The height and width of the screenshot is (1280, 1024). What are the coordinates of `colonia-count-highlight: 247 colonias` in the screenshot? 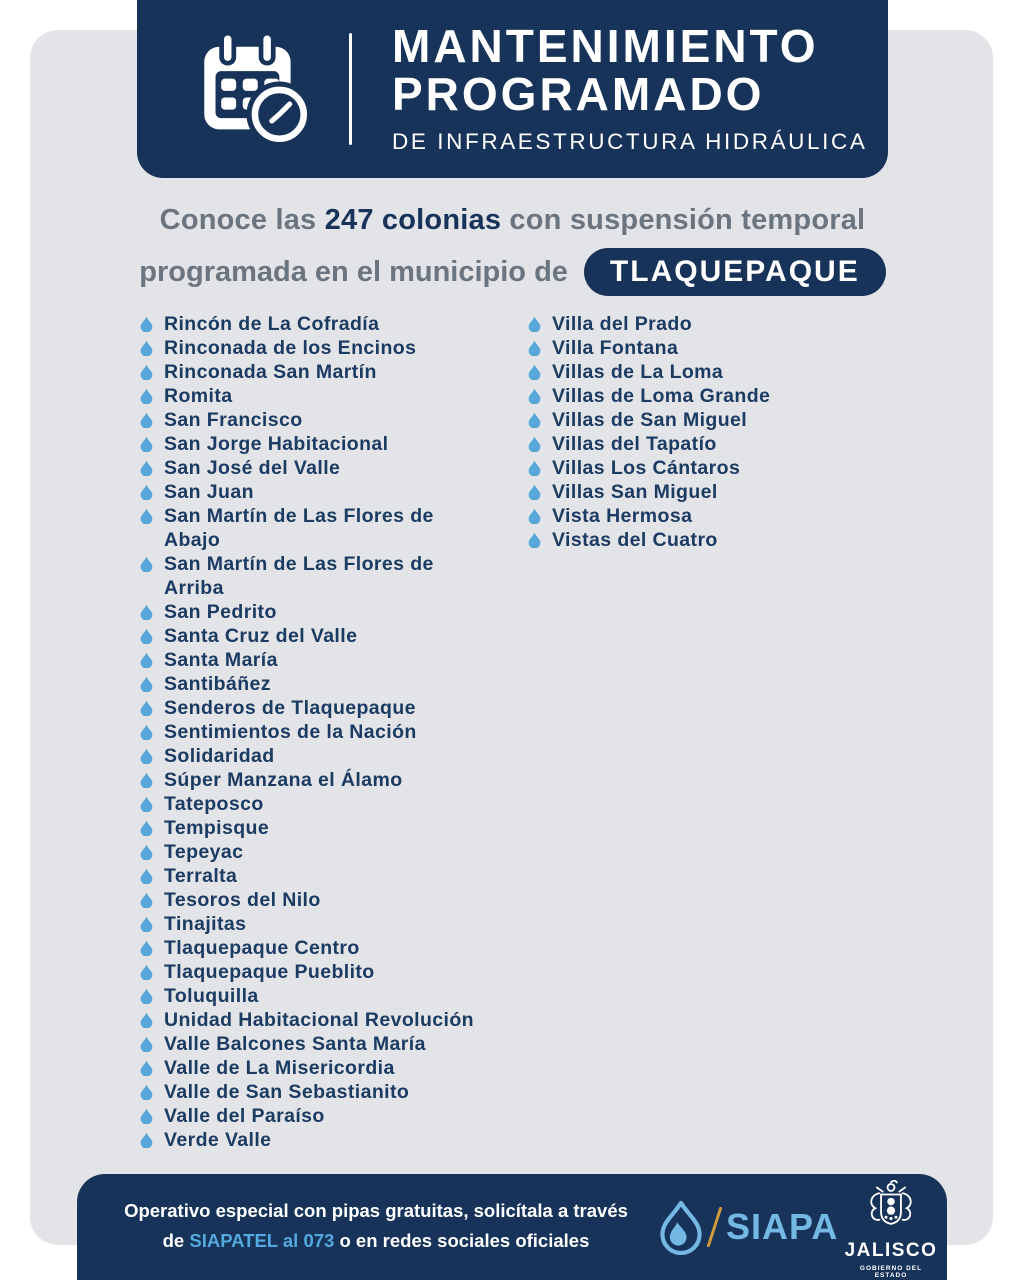 It's located at (413, 220).